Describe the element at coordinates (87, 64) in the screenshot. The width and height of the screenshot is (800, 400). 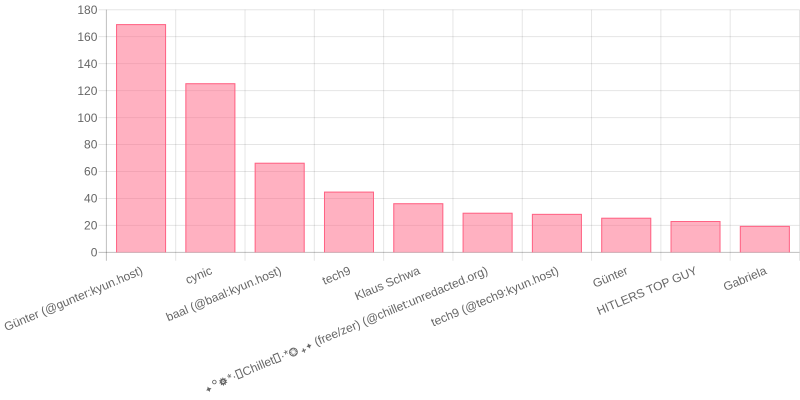
I see `svg-text: 140` at that location.